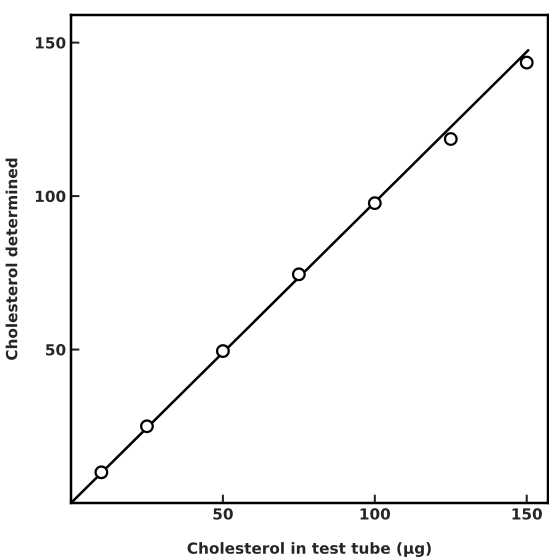  Describe the element at coordinates (51, 43) in the screenshot. I see `y-tick-label: 150` at that location.